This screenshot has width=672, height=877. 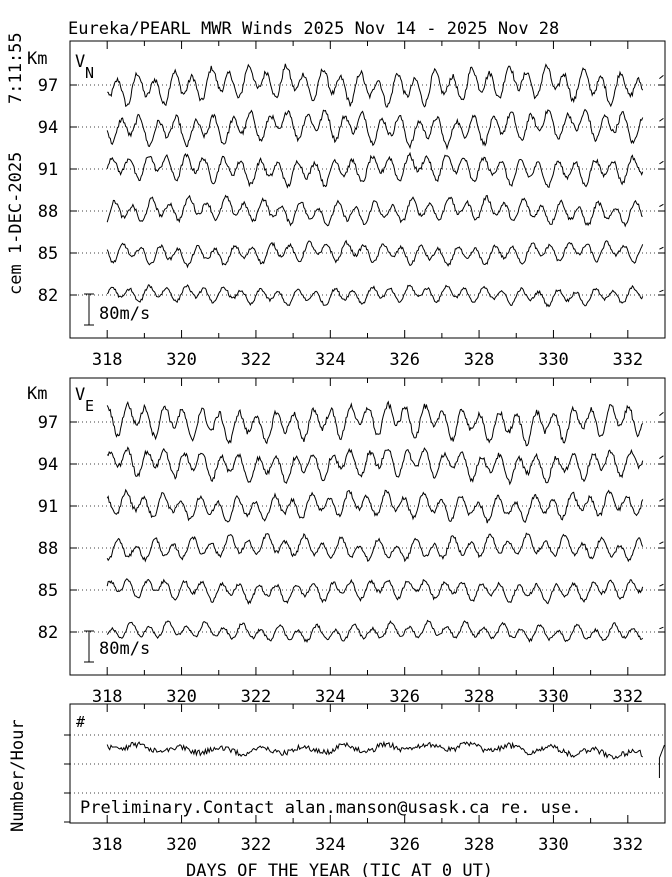 I want to click on panel-count-series, so click(x=385, y=759).